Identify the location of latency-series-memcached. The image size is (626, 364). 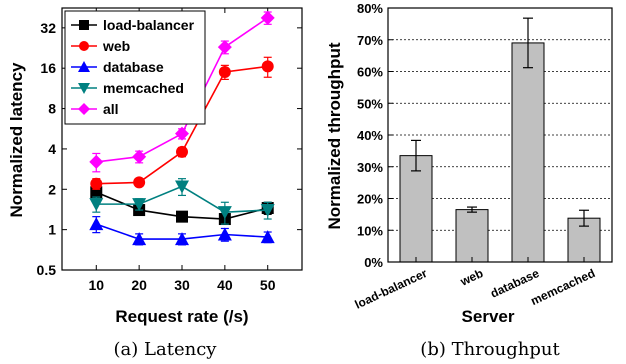
(182, 201).